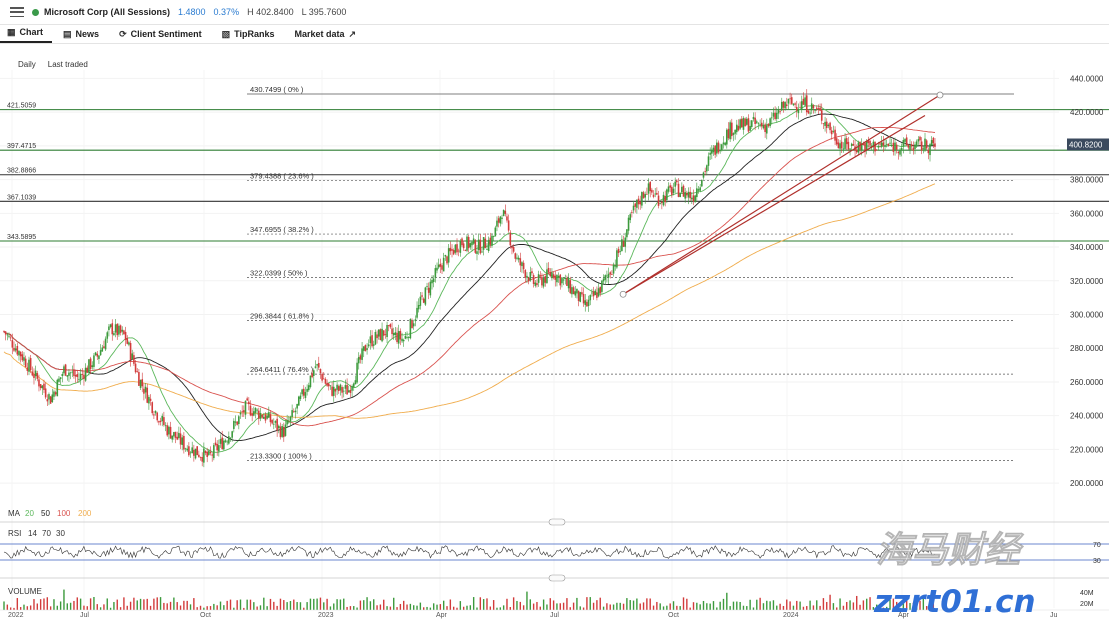 Image resolution: width=1109 pixels, height=620 pixels. Describe the element at coordinates (270, 12) in the screenshot. I see `session-high: H 402.8400` at that location.